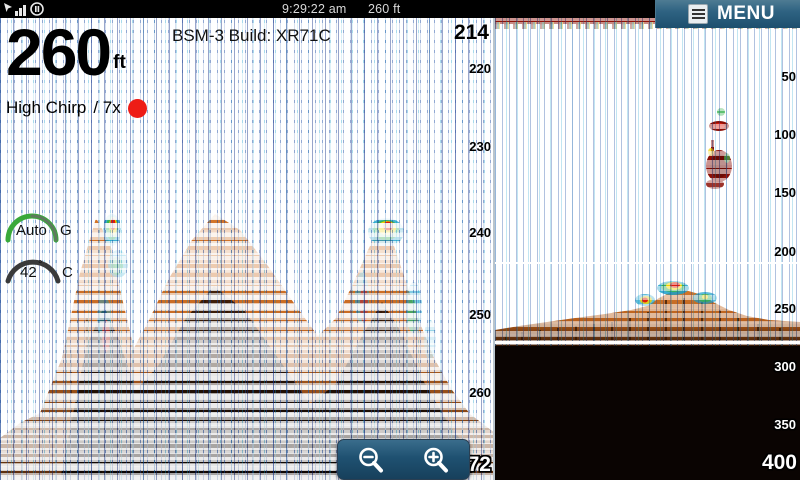  Describe the element at coordinates (37, 9) in the screenshot. I see `pause-circle-icon` at that location.